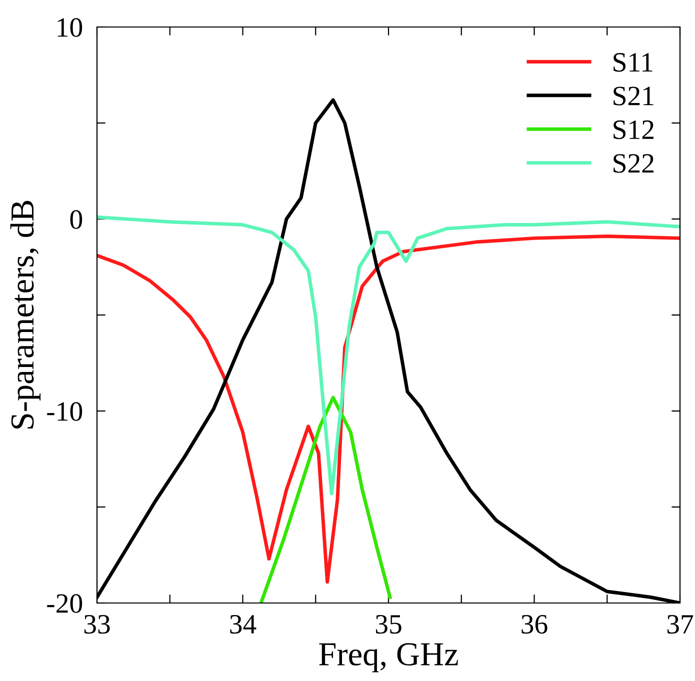  I want to click on x-tick-label: 37, so click(680, 624).